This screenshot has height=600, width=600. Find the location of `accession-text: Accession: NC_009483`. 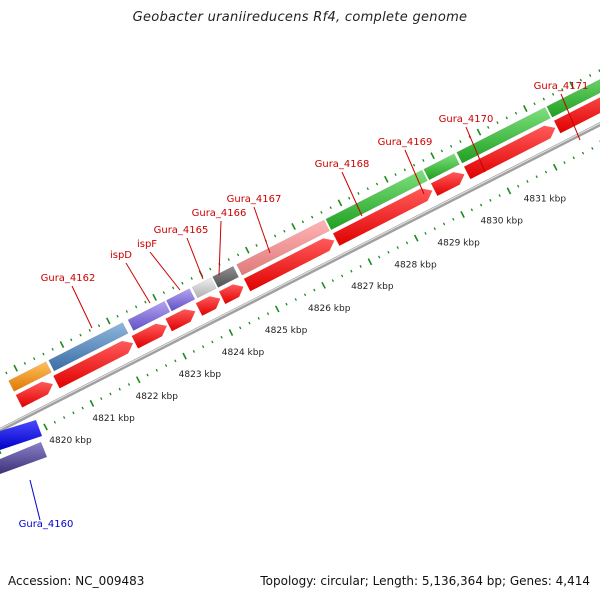

accession-text: Accession: NC_009483 is located at coordinates (76, 581).